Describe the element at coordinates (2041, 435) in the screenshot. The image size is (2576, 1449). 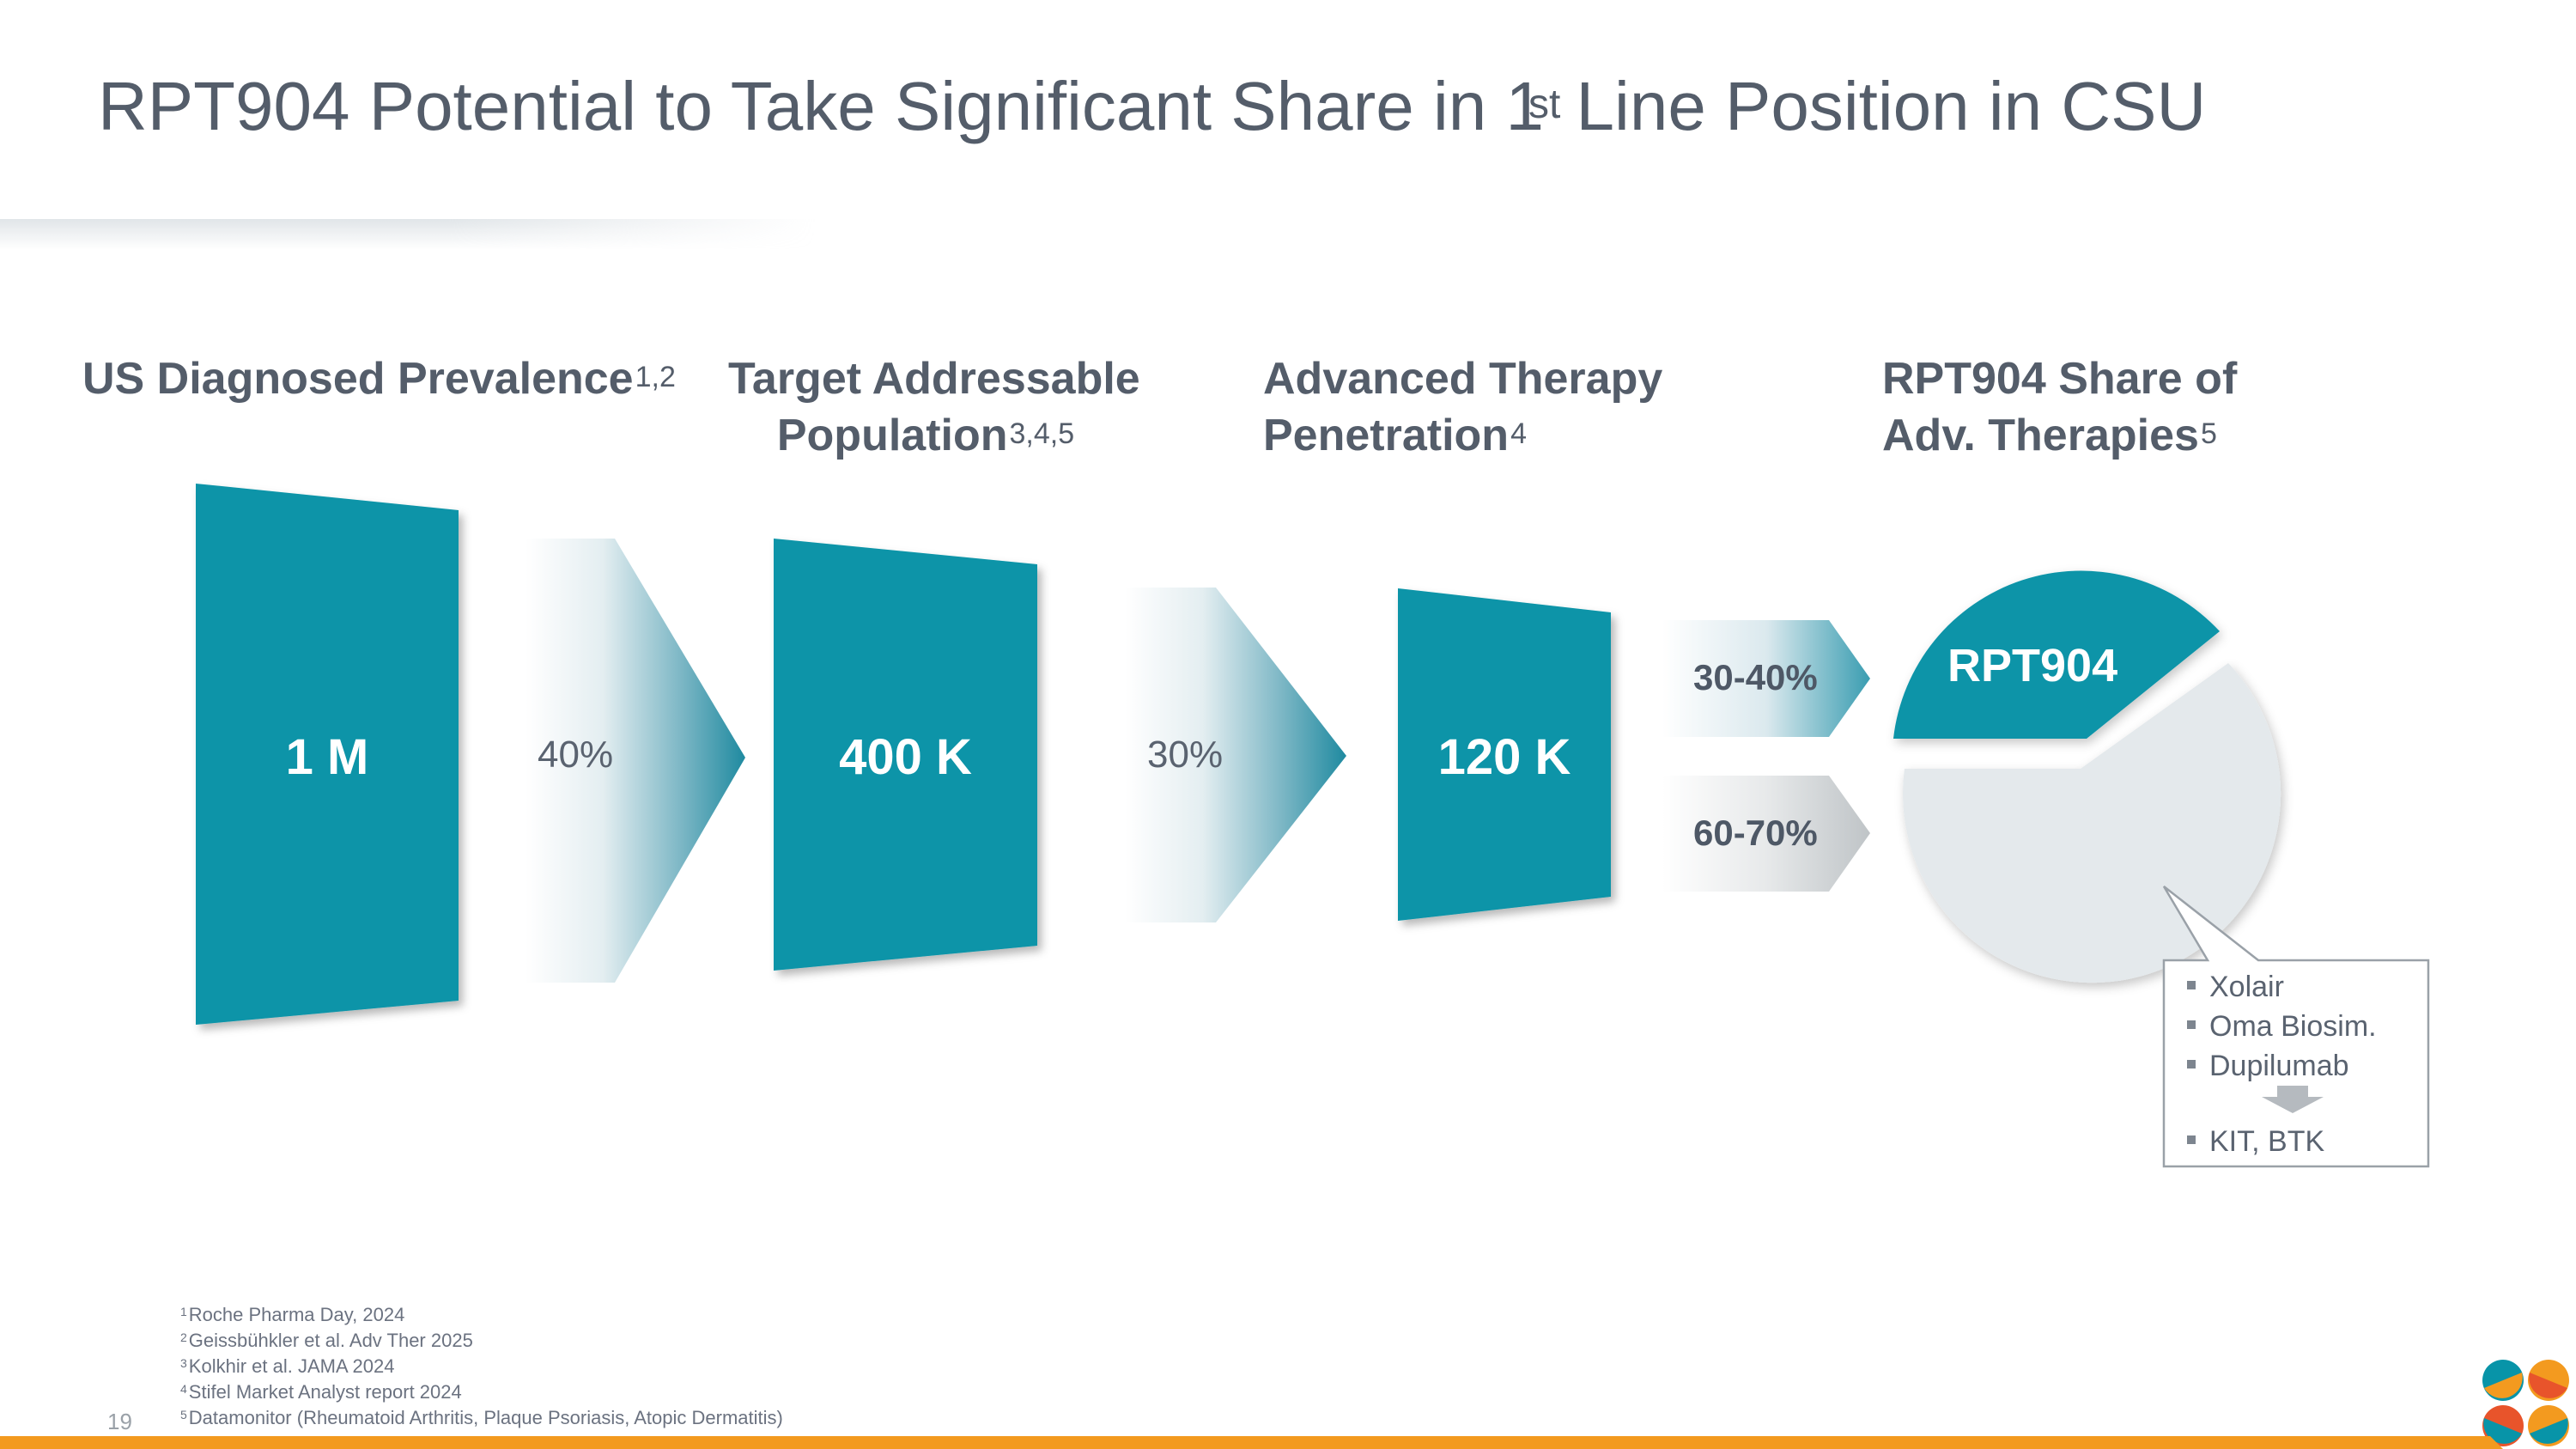
I see `heading-4-line-2: Adv. Therapies` at that location.